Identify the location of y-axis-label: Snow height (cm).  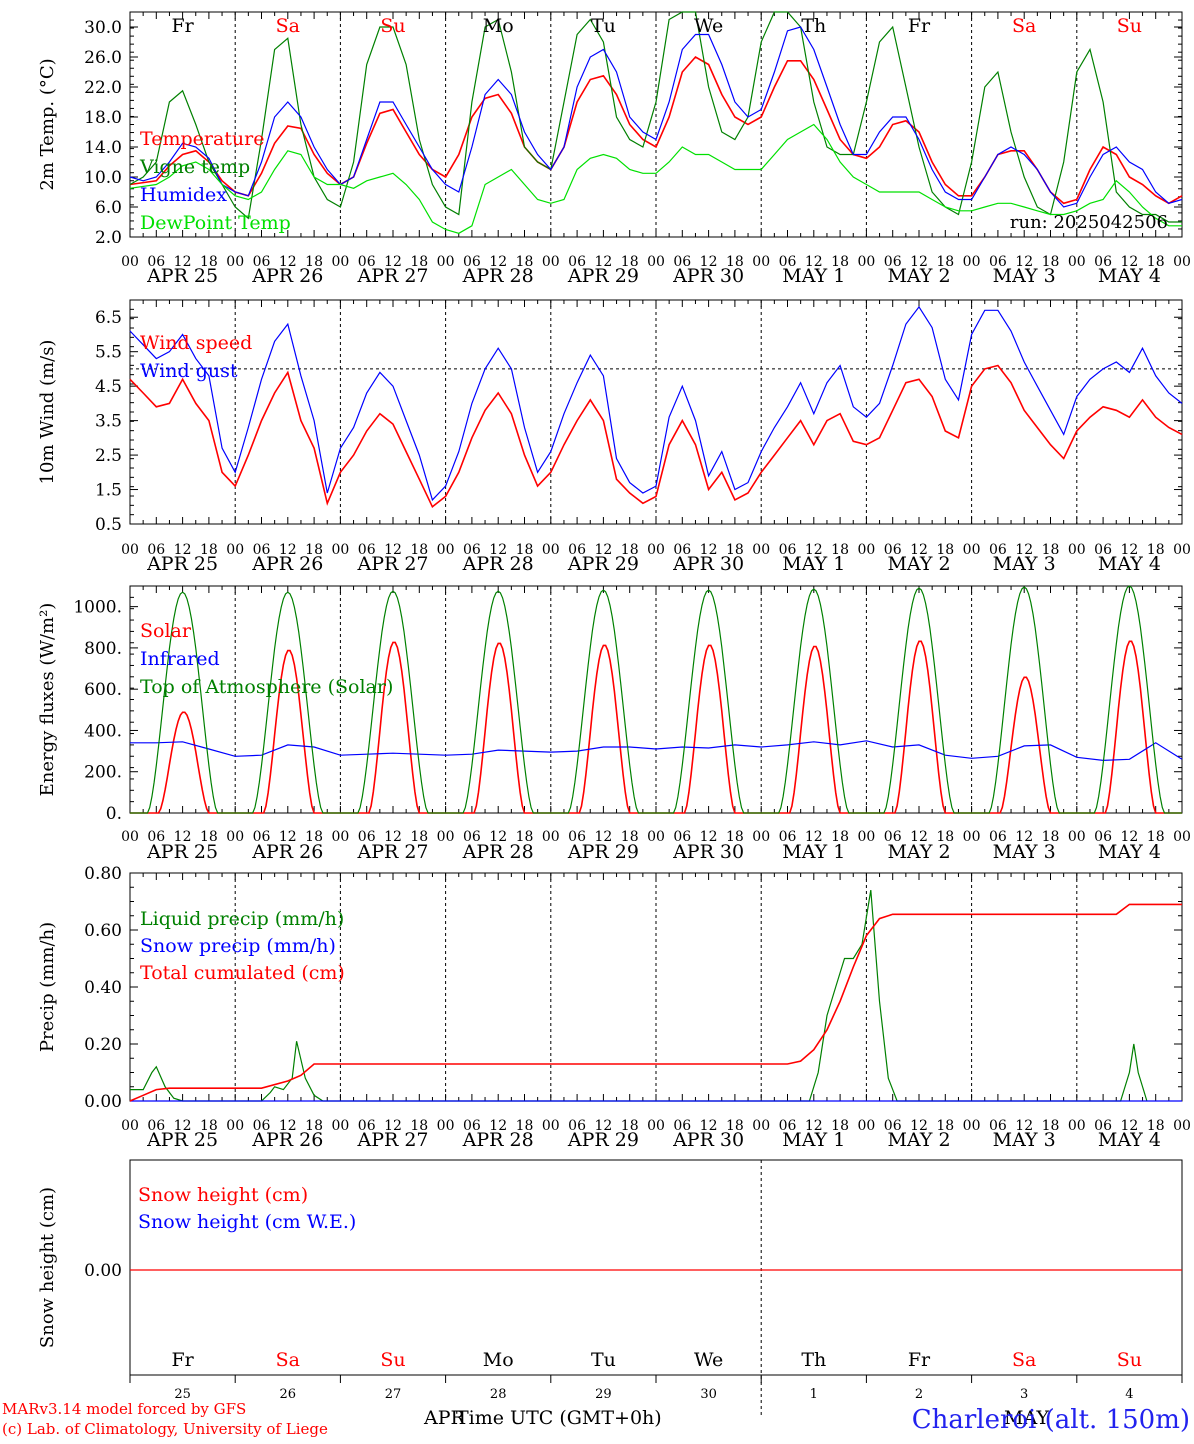
(47, 1267).